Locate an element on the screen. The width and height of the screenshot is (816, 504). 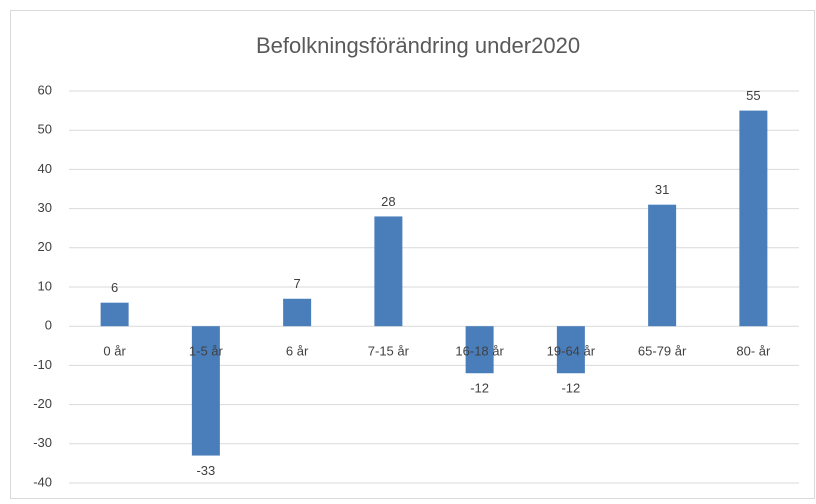
x-tick-label: 1-5 år is located at coordinates (206, 351).